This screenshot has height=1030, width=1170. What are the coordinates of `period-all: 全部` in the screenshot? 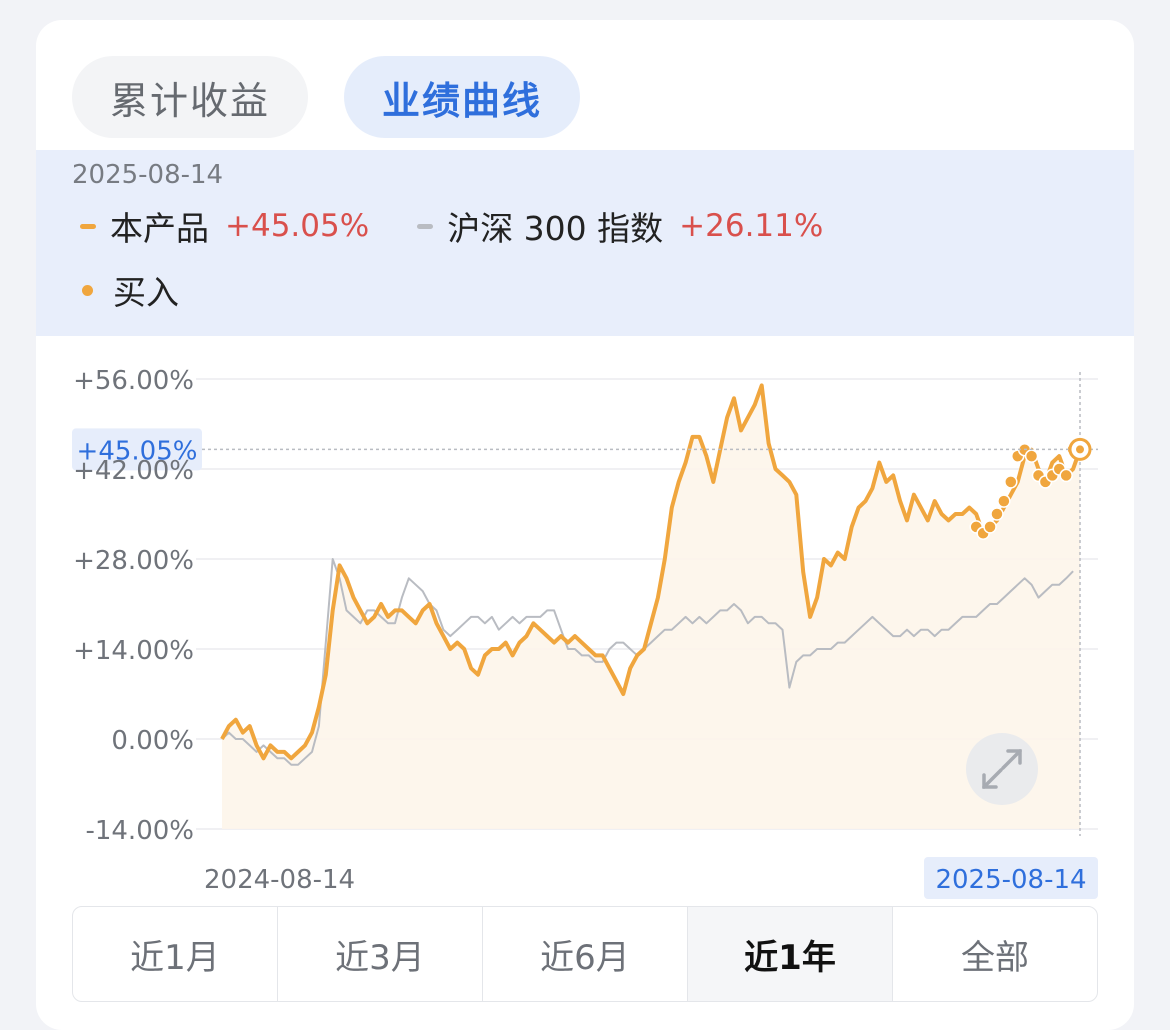 It's located at (995, 957).